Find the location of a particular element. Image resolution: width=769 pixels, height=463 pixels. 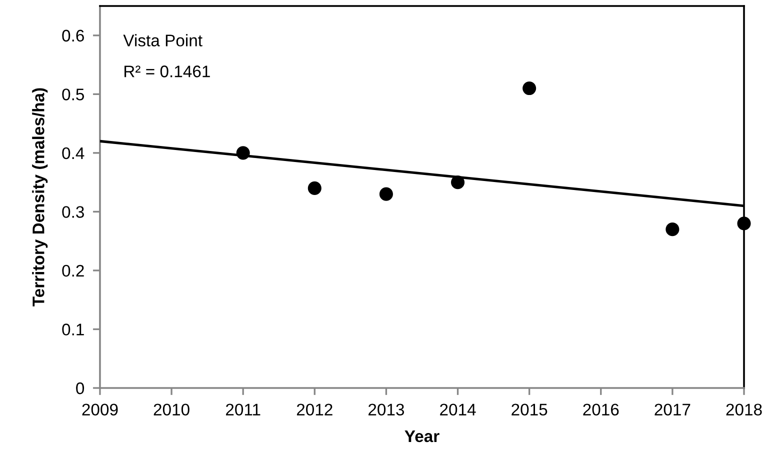

y-tick-label: 0.1 is located at coordinates (73, 330).